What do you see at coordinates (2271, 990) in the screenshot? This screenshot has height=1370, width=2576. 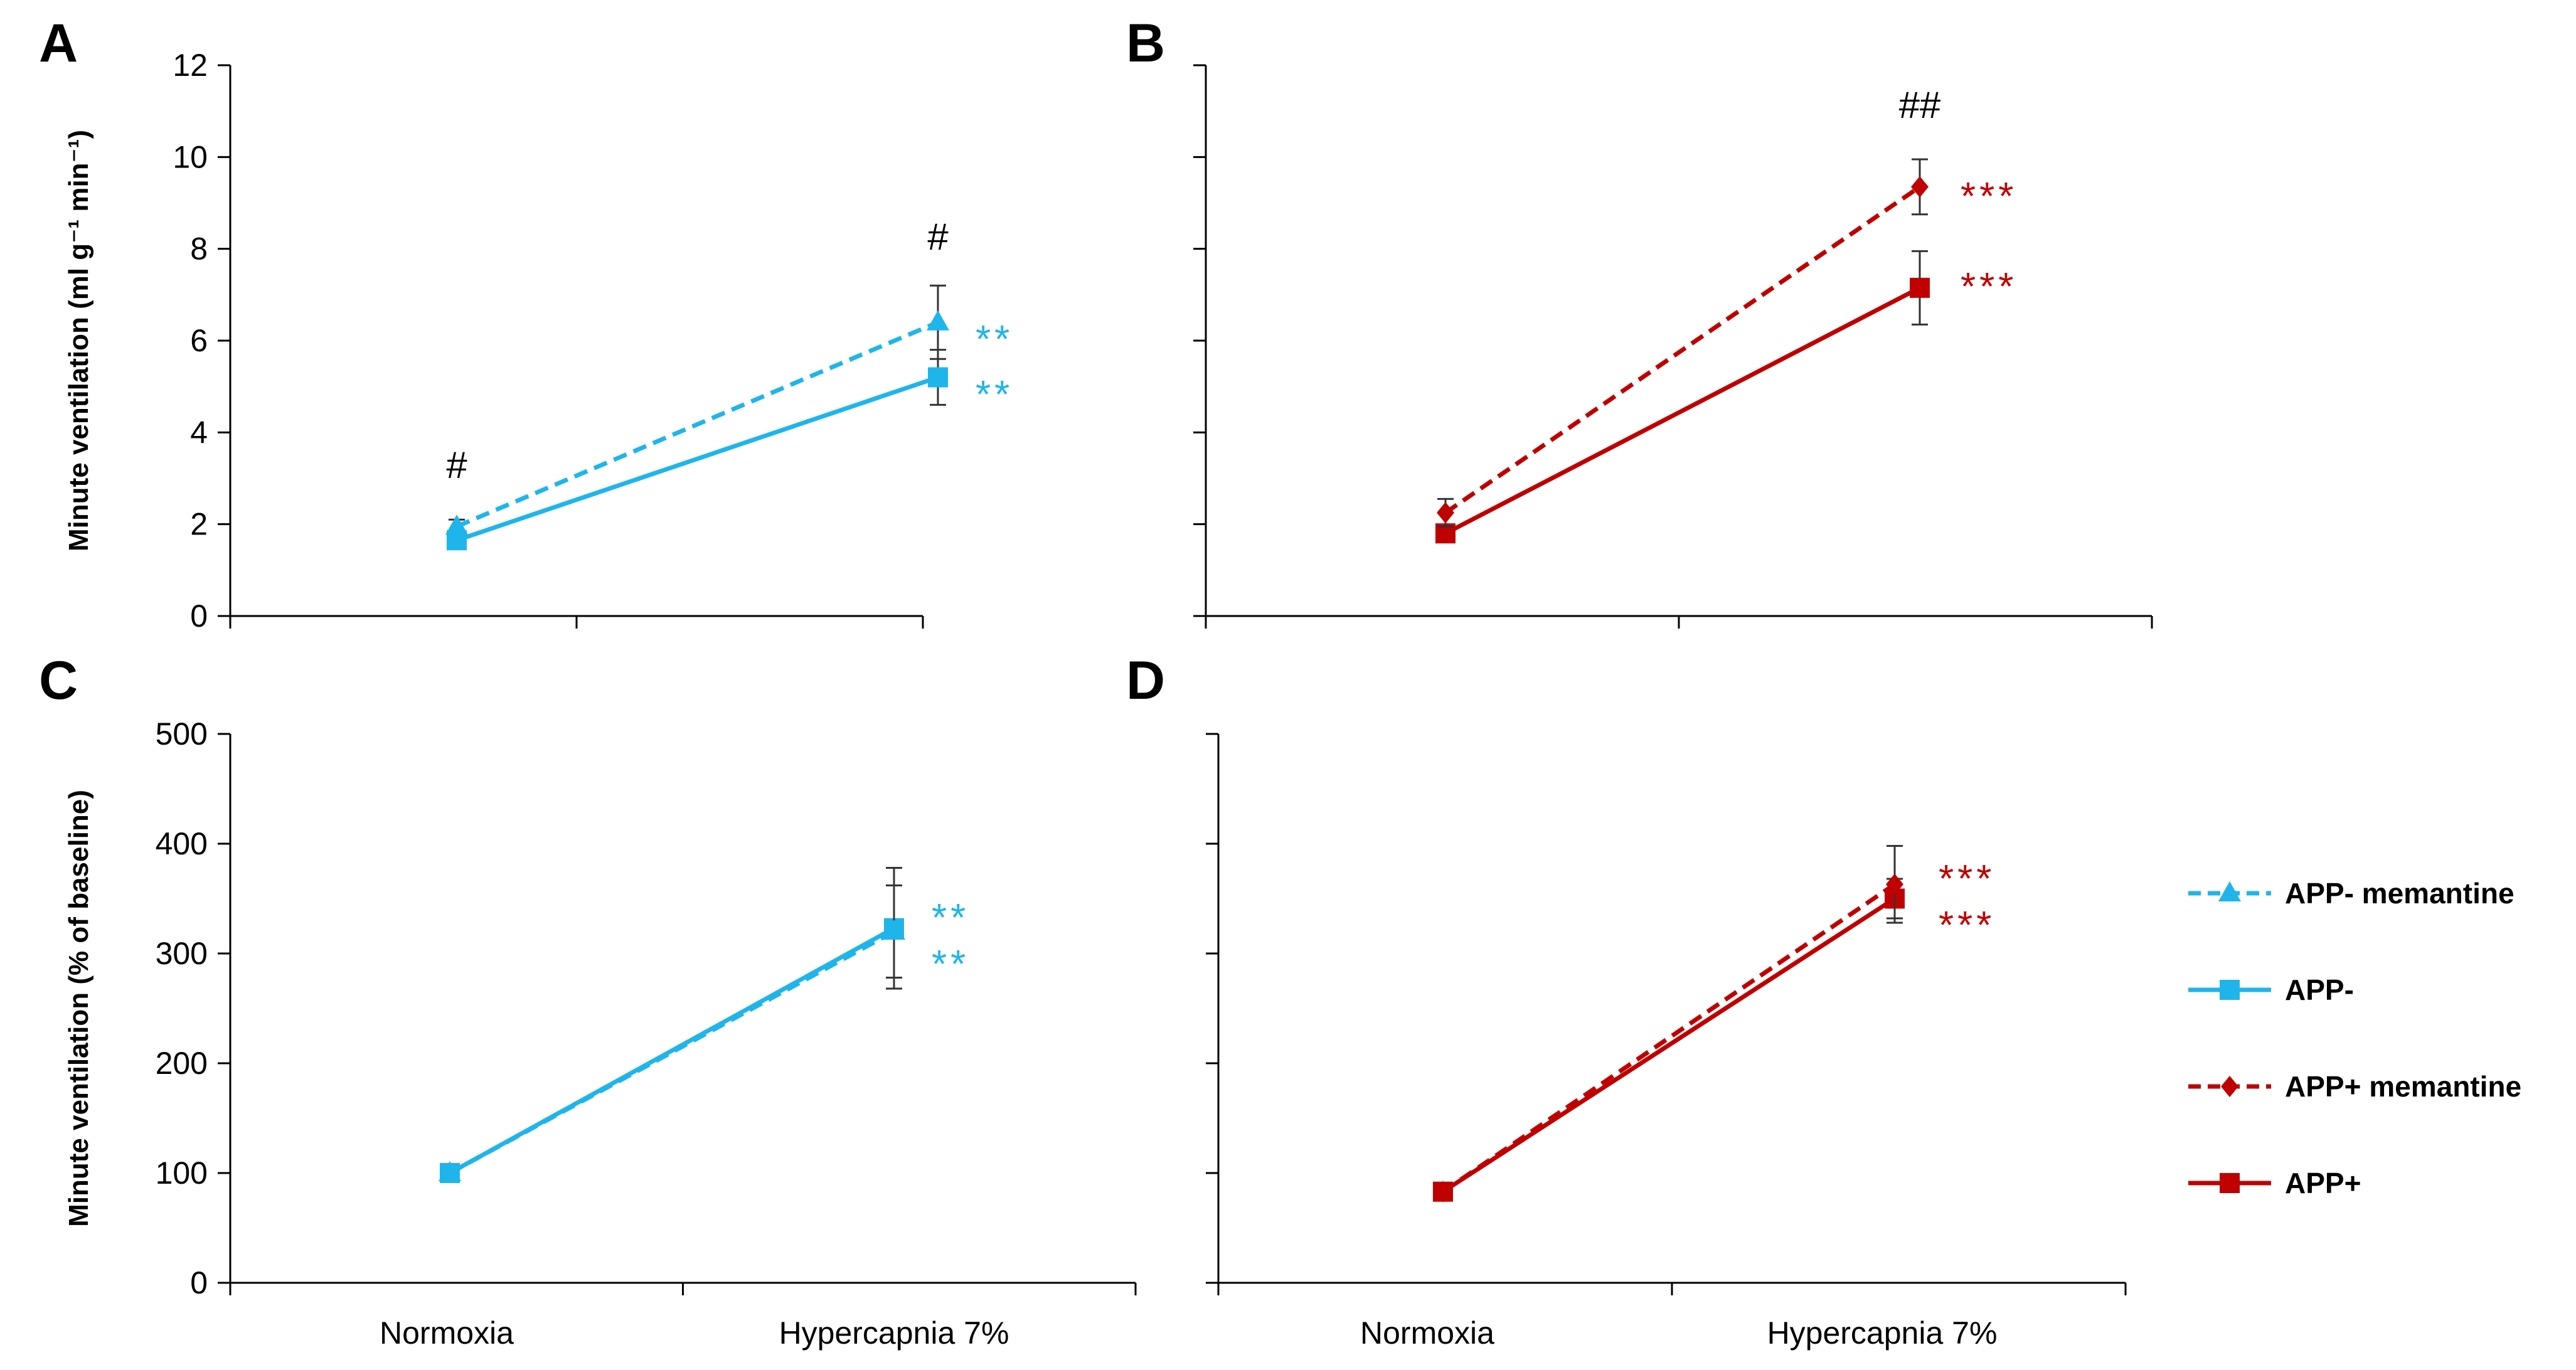 I see `legend-entry-app: APP-` at bounding box center [2271, 990].